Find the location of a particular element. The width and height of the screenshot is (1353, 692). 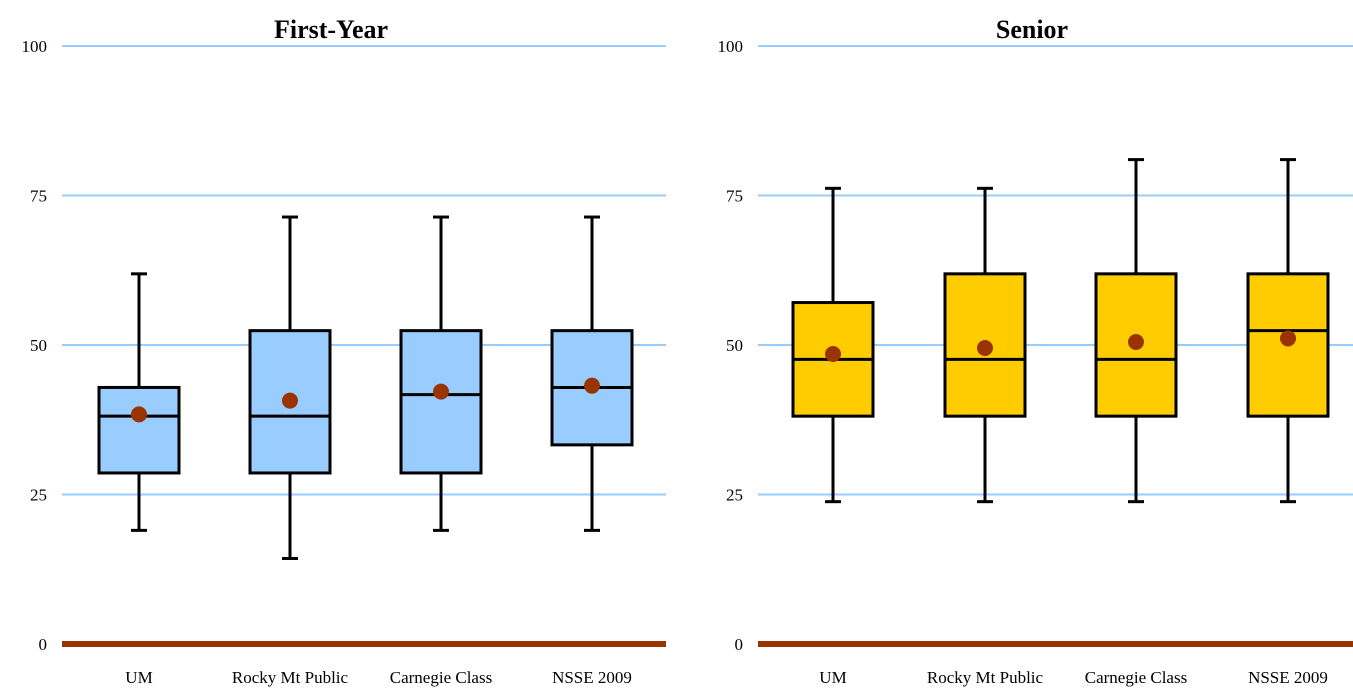

chart-title: Senior is located at coordinates (1032, 29).